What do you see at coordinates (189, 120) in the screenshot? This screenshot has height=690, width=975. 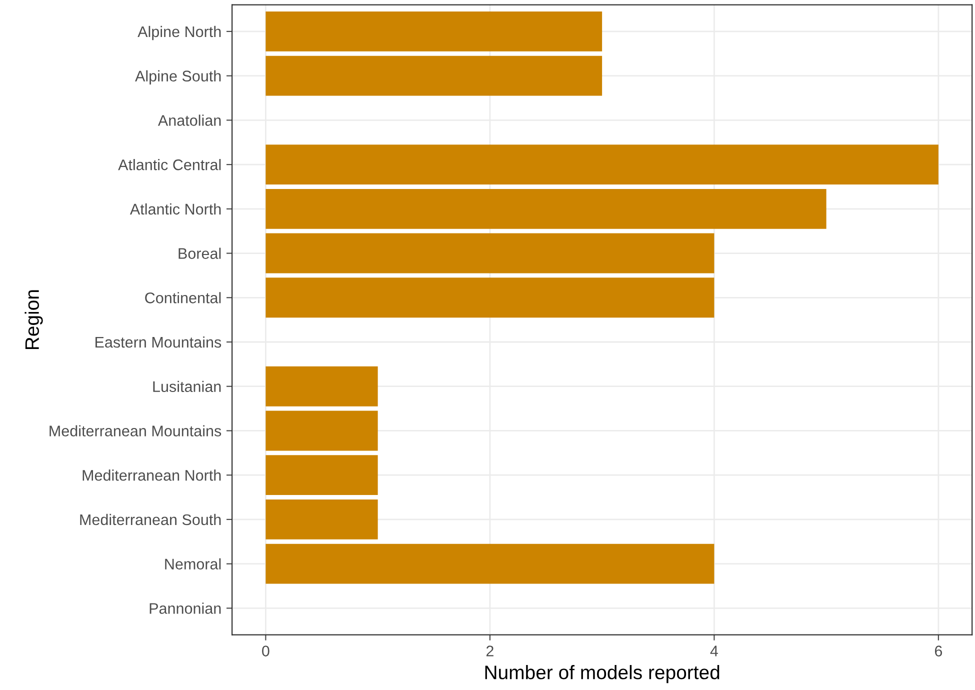 I see `y-tick-label: Anatolian` at bounding box center [189, 120].